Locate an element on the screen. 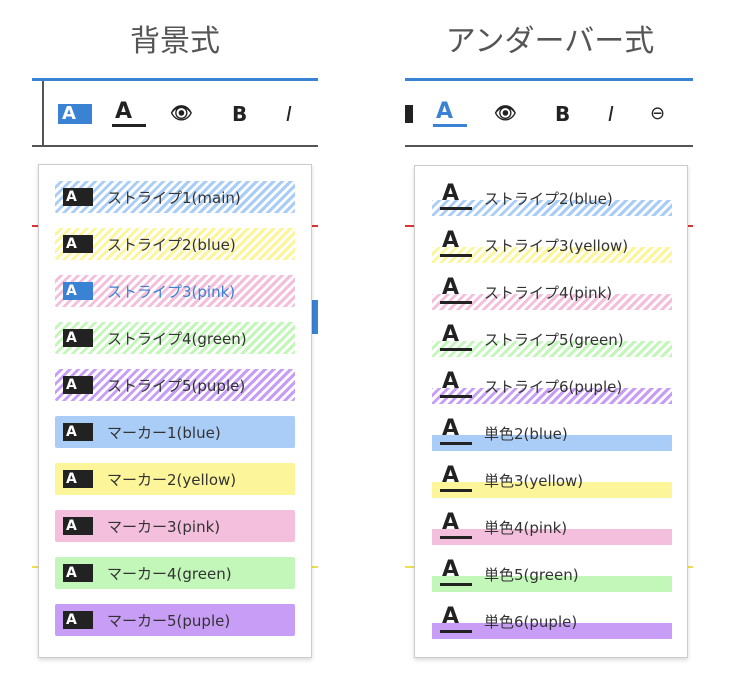 Image resolution: width=735 pixels, height=677 pixels. menu-item: A ストライプ5(puple) is located at coordinates (175, 385).